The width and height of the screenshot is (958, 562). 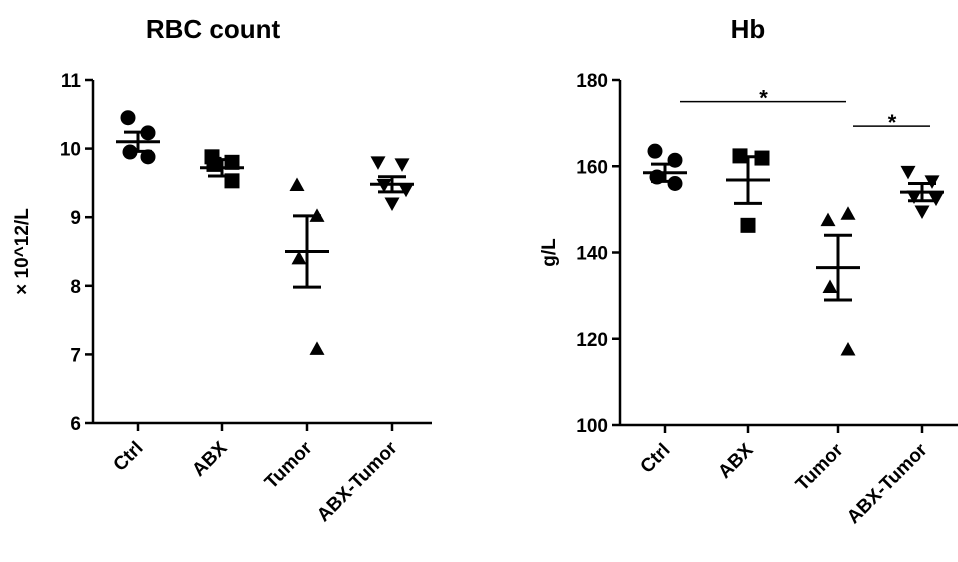 I want to click on y-tick-label: 100, so click(x=592, y=426).